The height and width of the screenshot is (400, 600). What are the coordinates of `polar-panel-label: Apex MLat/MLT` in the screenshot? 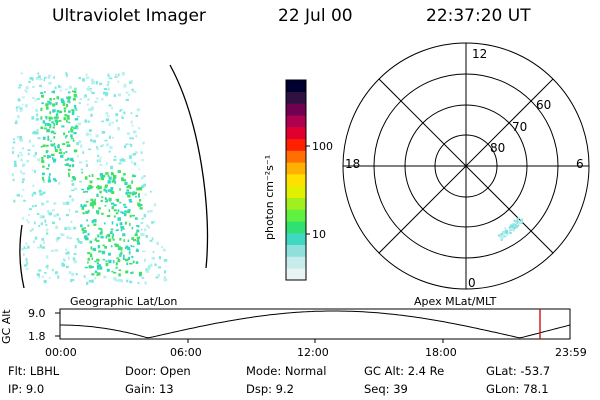 It's located at (455, 301).